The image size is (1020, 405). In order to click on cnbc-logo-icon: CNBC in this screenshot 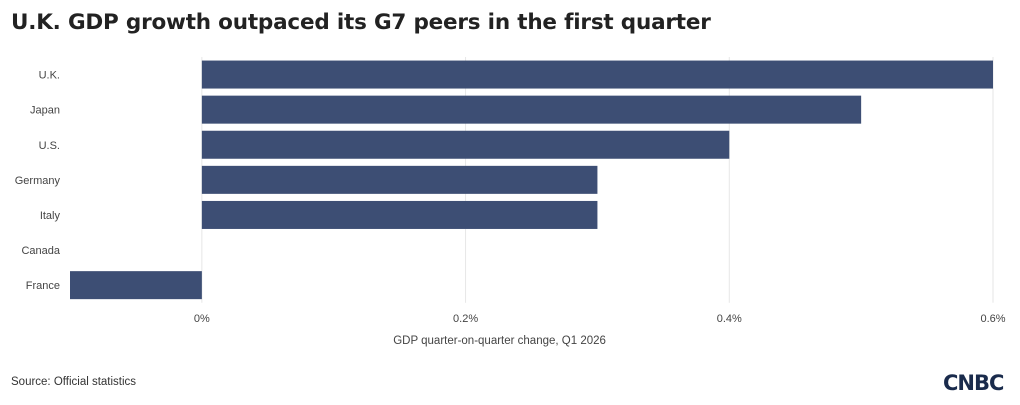, I will do `click(974, 382)`.